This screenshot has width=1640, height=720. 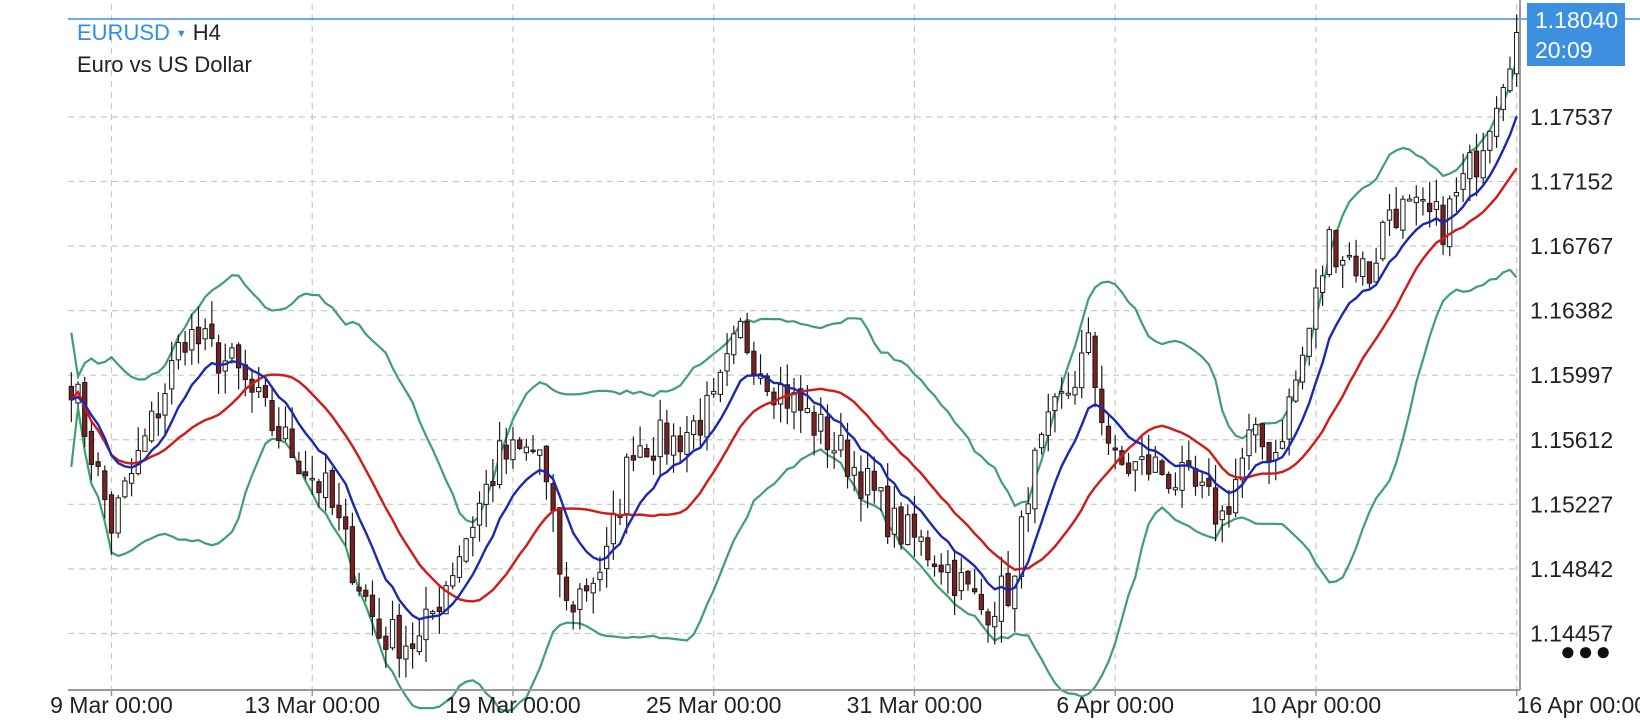 What do you see at coordinates (1578, 705) in the screenshot?
I see `x-tick-label: 16 Apr 00:00` at bounding box center [1578, 705].